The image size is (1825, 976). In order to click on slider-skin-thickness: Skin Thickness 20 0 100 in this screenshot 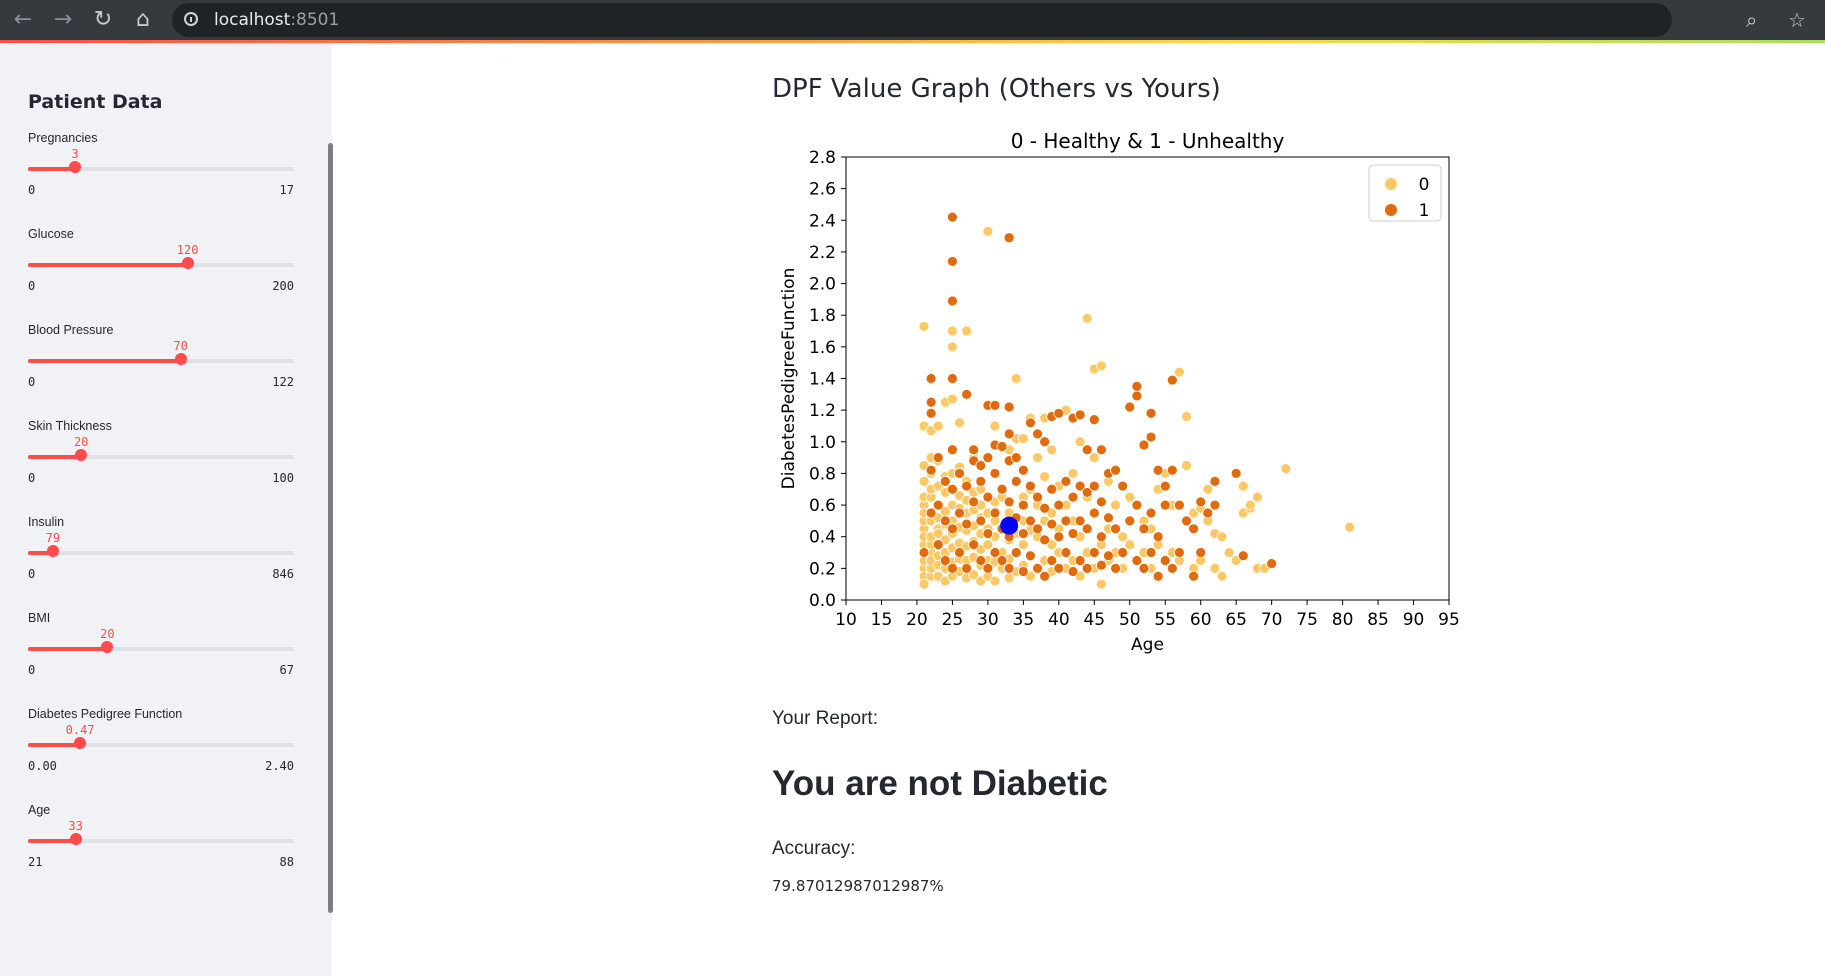, I will do `click(161, 459)`.